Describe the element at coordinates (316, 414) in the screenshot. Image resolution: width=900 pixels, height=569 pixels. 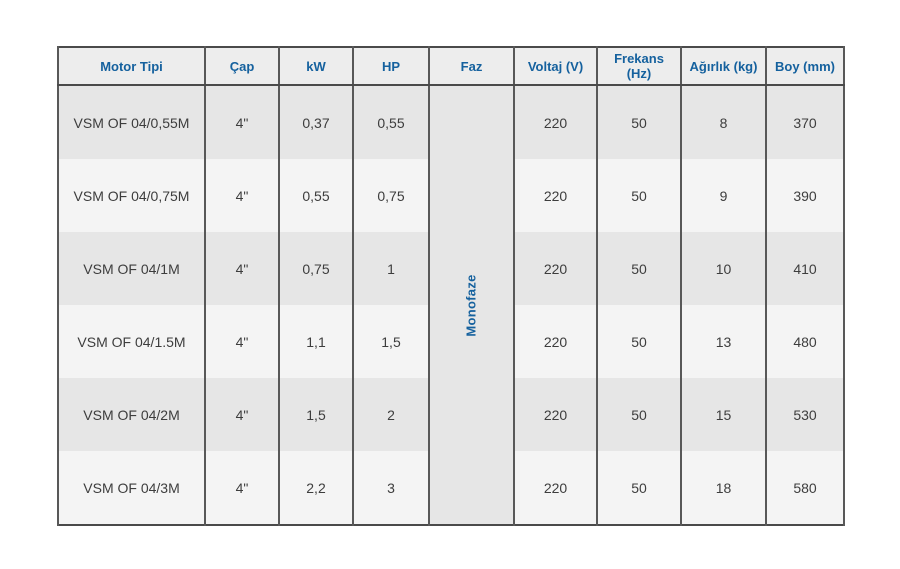
I see `cell-kw: 1,5` at that location.